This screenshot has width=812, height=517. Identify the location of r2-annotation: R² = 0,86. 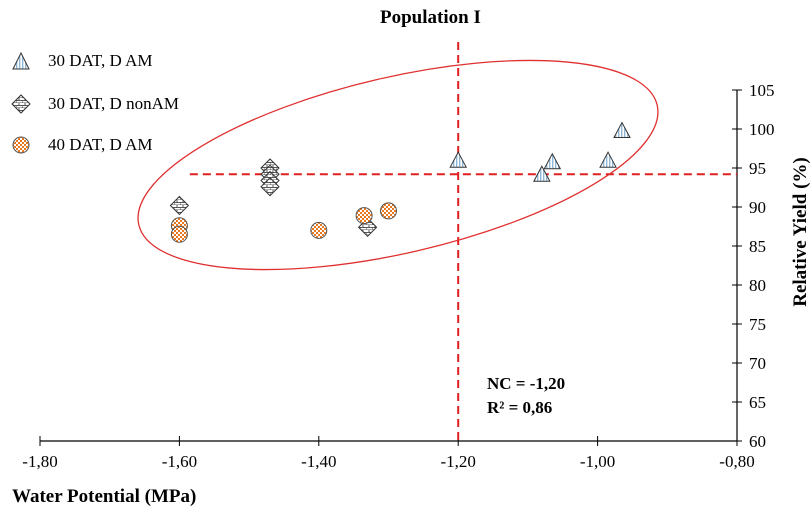
(520, 407).